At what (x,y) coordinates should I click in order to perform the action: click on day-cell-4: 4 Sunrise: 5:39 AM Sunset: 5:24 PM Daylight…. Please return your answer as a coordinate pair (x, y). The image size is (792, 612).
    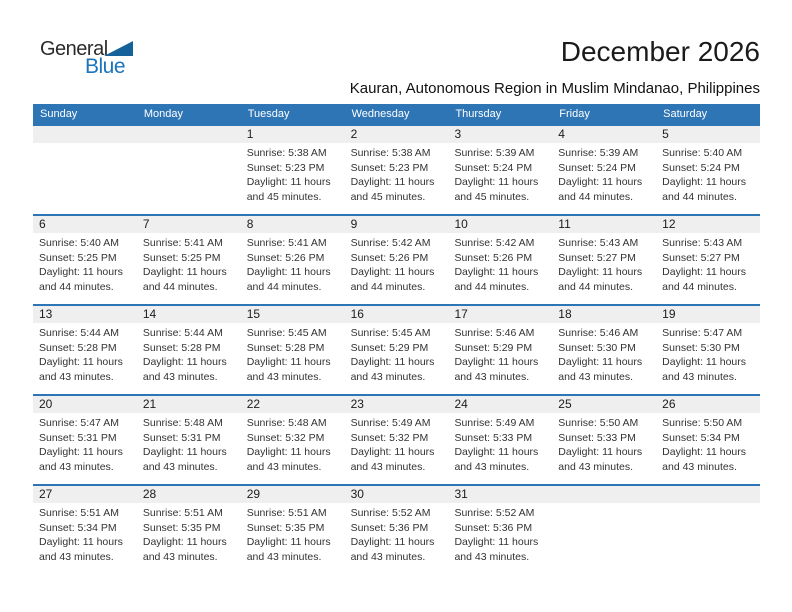
    Looking at the image, I should click on (604, 170).